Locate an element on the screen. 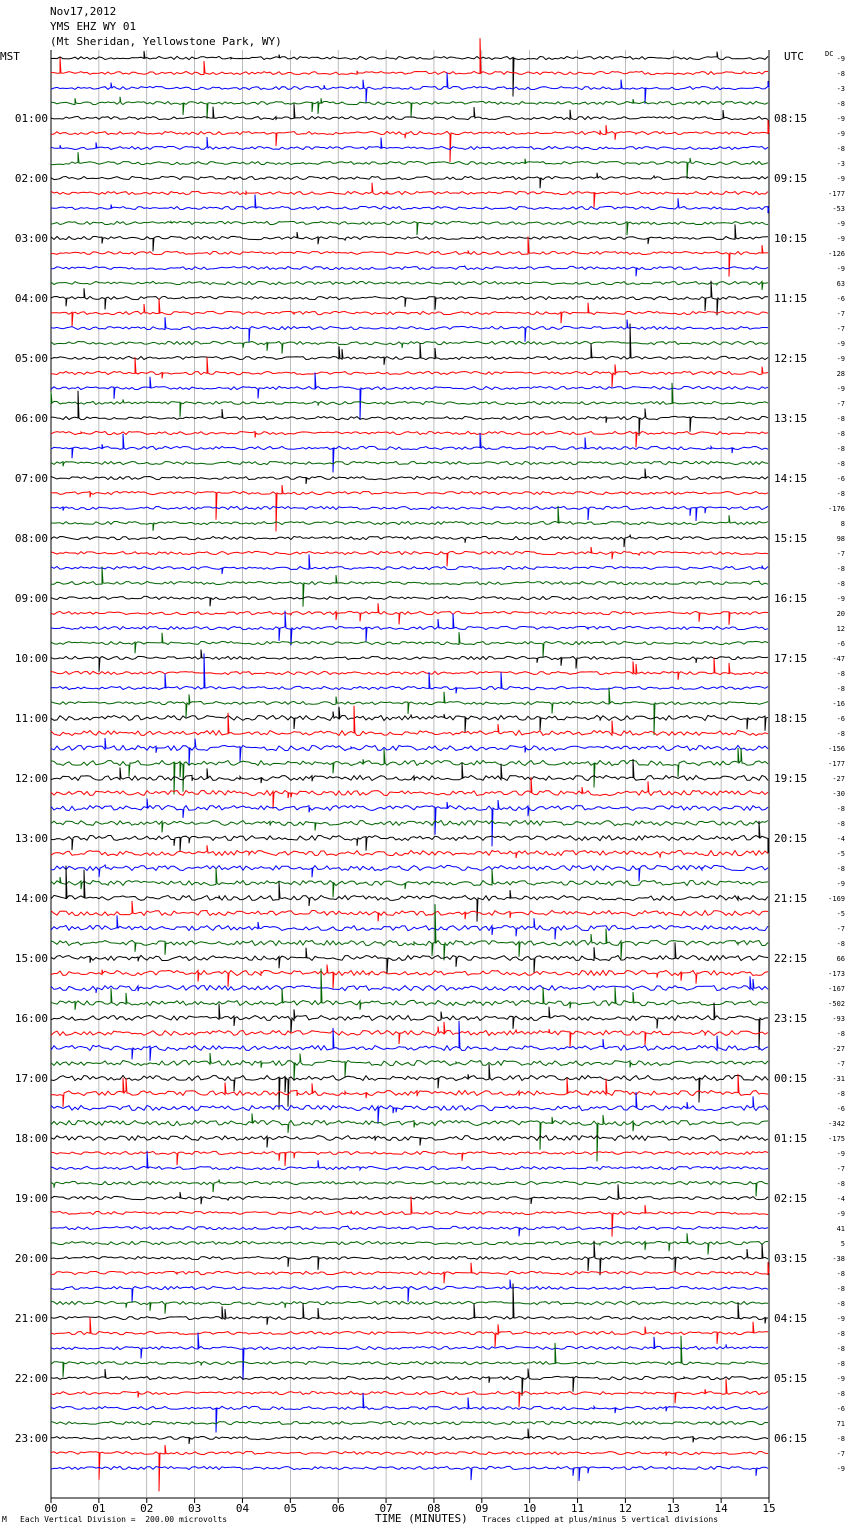 The width and height of the screenshot is (850, 1534). left-hour-label: 11:00 is located at coordinates (31, 718).